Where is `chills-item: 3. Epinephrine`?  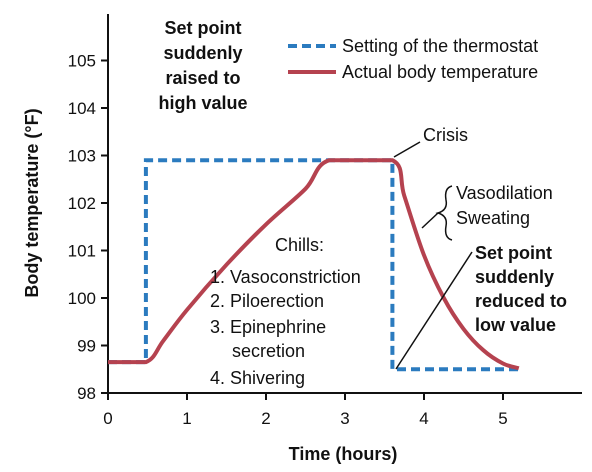 chills-item: 3. Epinephrine is located at coordinates (268, 327).